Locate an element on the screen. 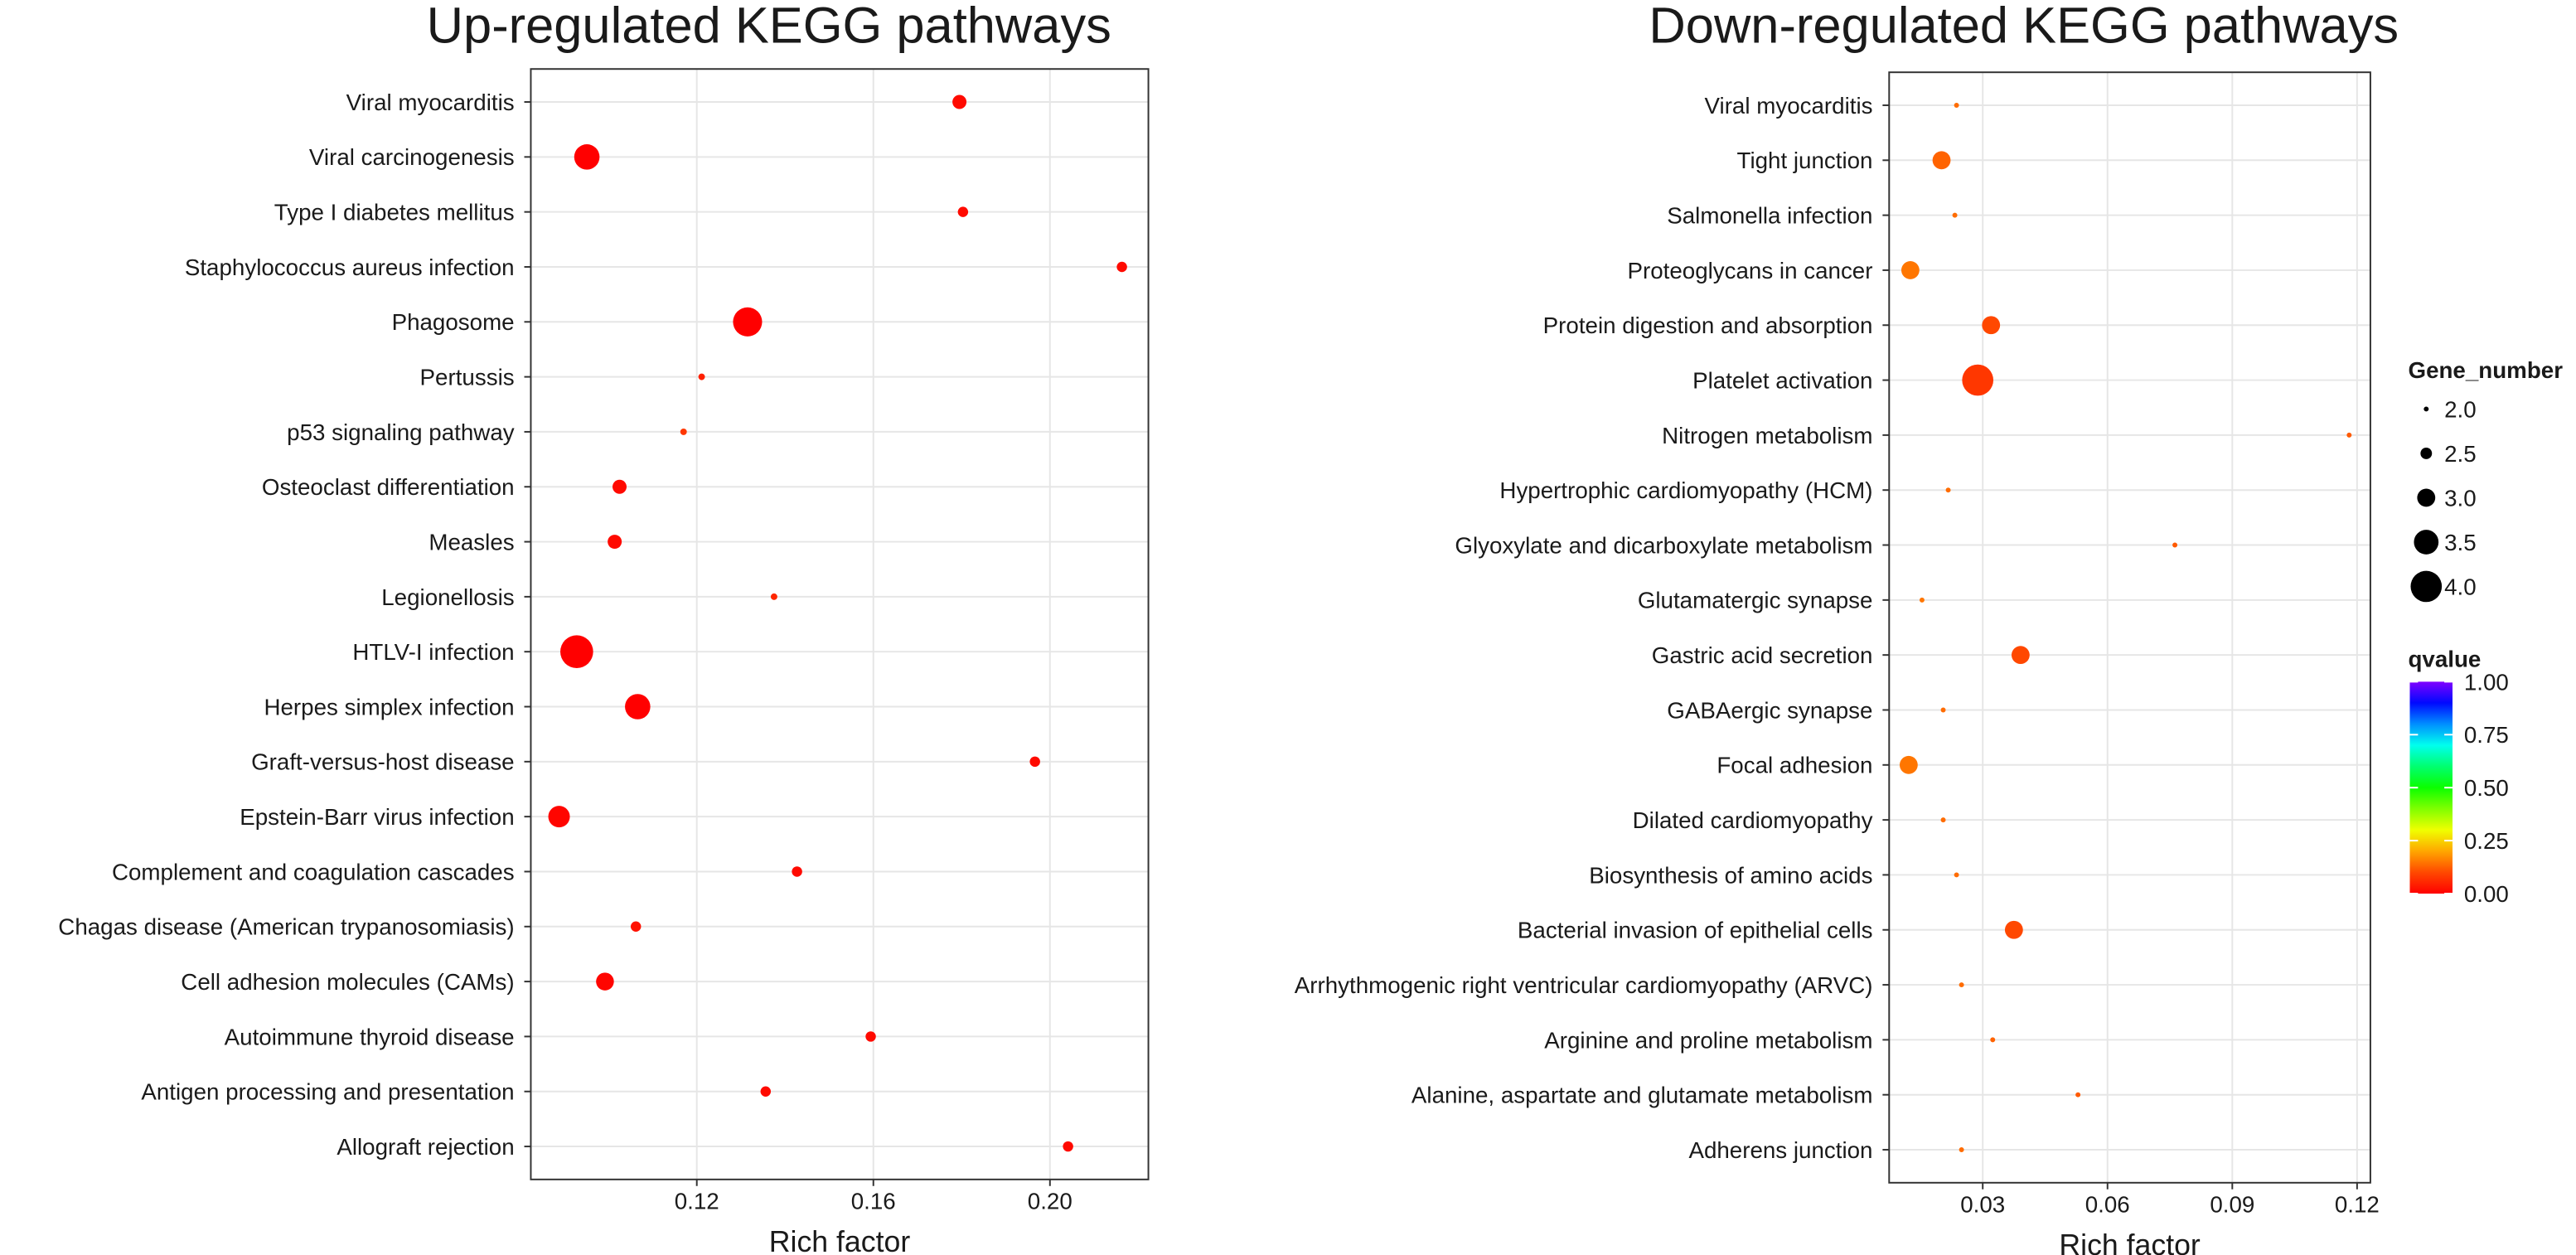 This screenshot has height=1255, width=2576. x-tick-label: 0.03 is located at coordinates (1982, 1204).